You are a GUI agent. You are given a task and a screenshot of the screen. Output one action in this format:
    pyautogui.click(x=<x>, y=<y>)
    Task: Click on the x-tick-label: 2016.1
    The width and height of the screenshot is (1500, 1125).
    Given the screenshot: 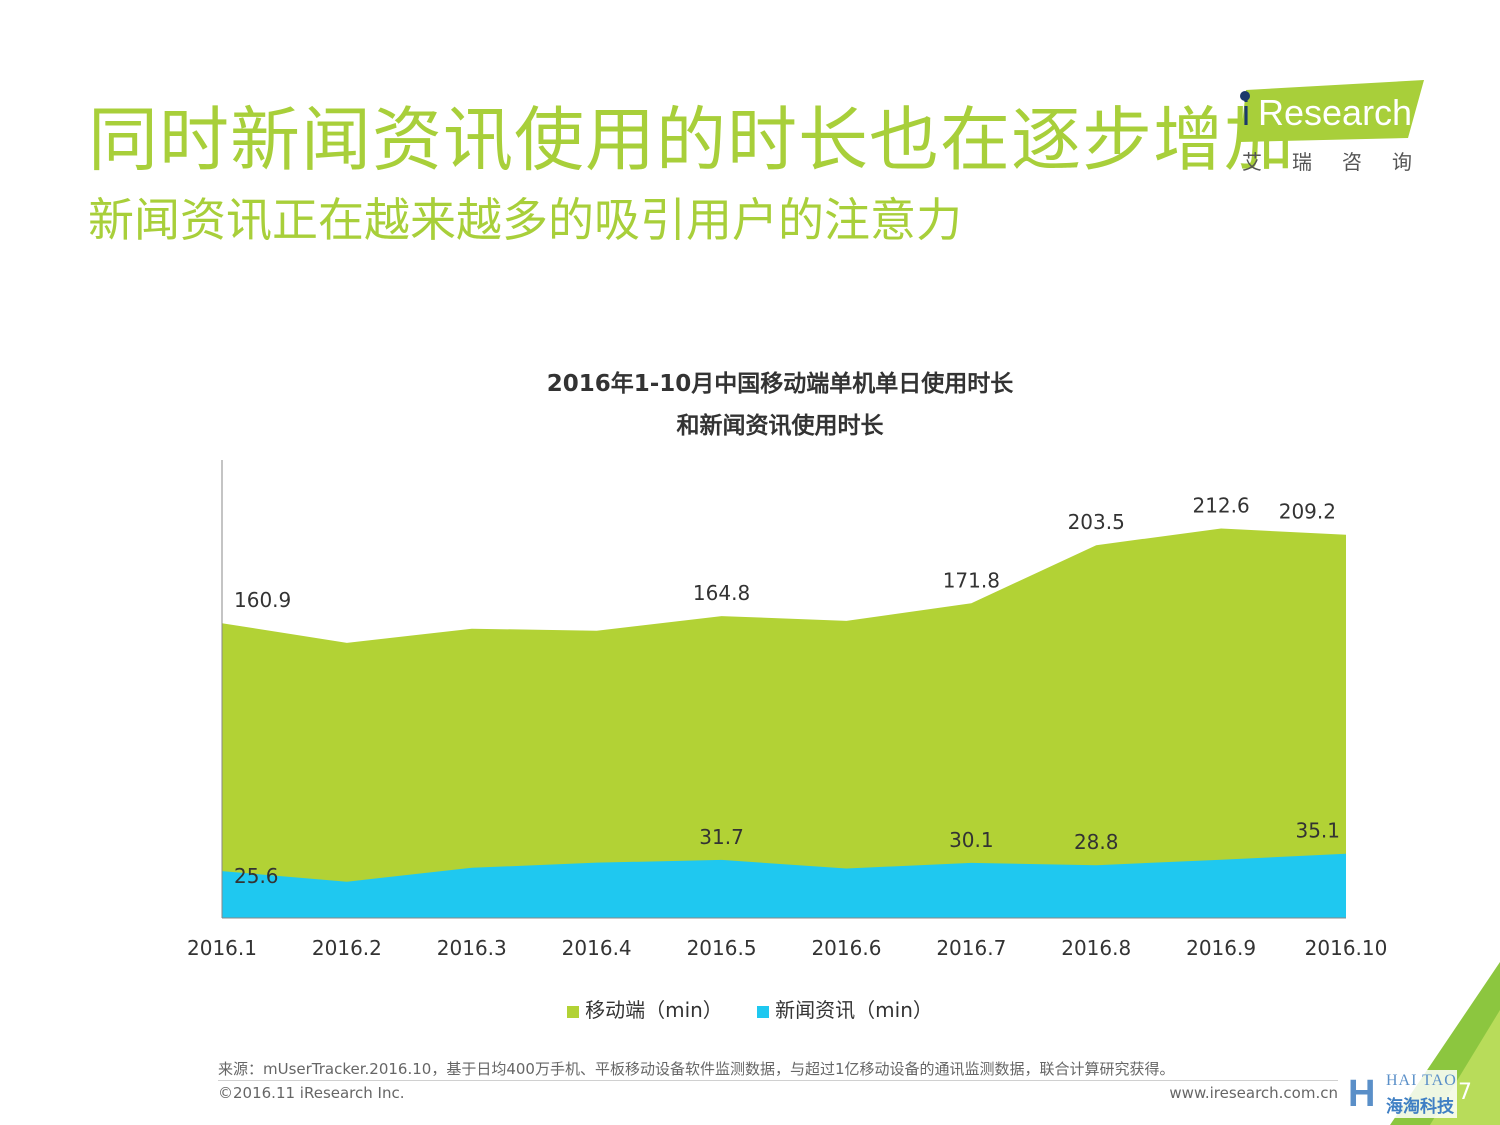 What is the action you would take?
    pyautogui.click(x=222, y=948)
    